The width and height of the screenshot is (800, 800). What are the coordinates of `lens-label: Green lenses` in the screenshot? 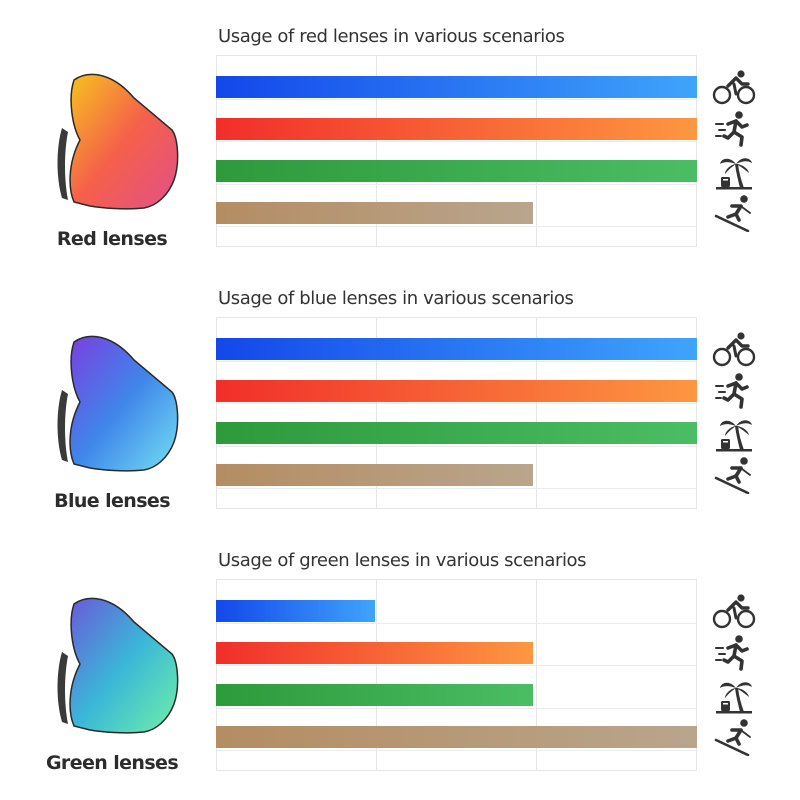 It's located at (112, 763).